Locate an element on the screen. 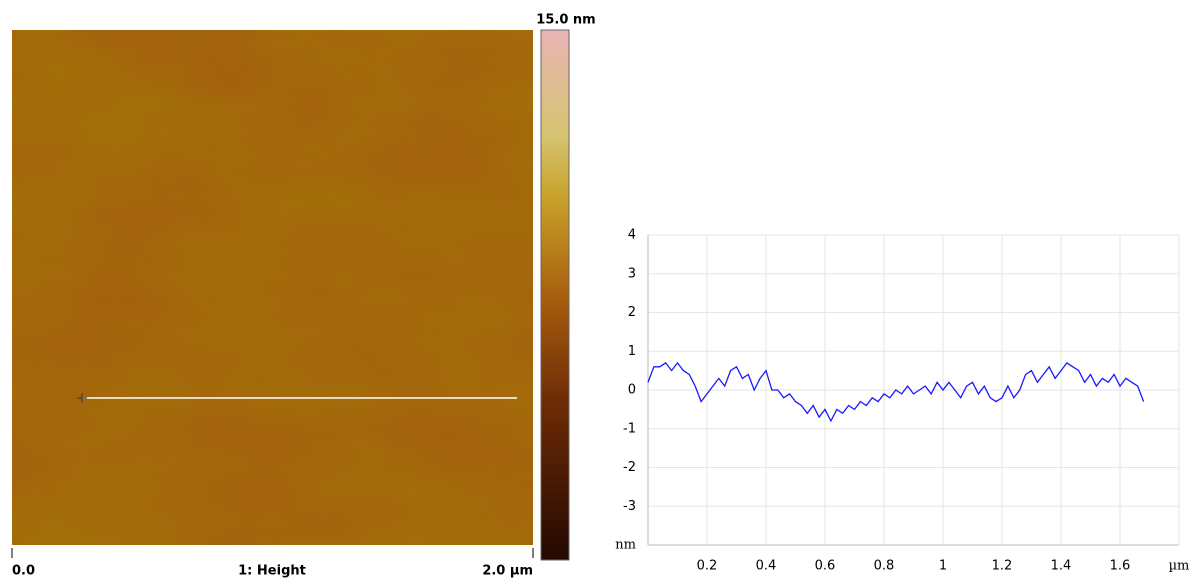 Image resolution: width=1200 pixels, height=580 pixels. x-tick-label: 1.4 is located at coordinates (1061, 566).